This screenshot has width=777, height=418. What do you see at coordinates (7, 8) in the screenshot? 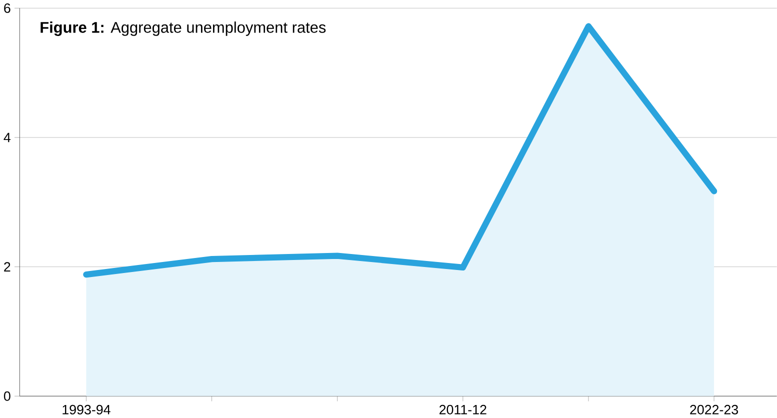
I see `y-tick-label: 6` at bounding box center [7, 8].